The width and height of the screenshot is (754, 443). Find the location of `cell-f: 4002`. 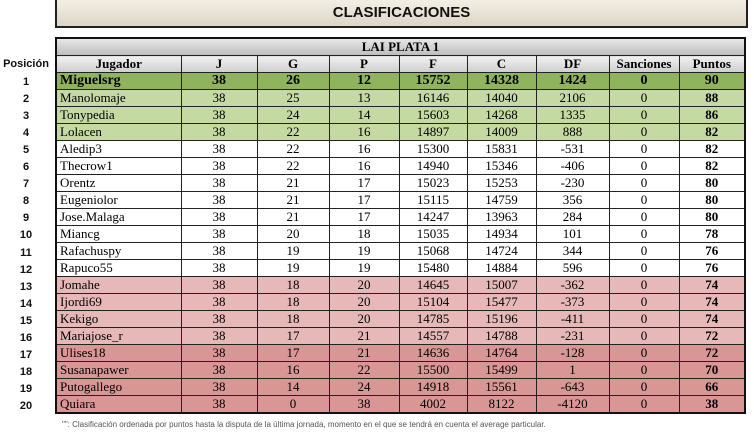

cell-f: 4002 is located at coordinates (433, 404).